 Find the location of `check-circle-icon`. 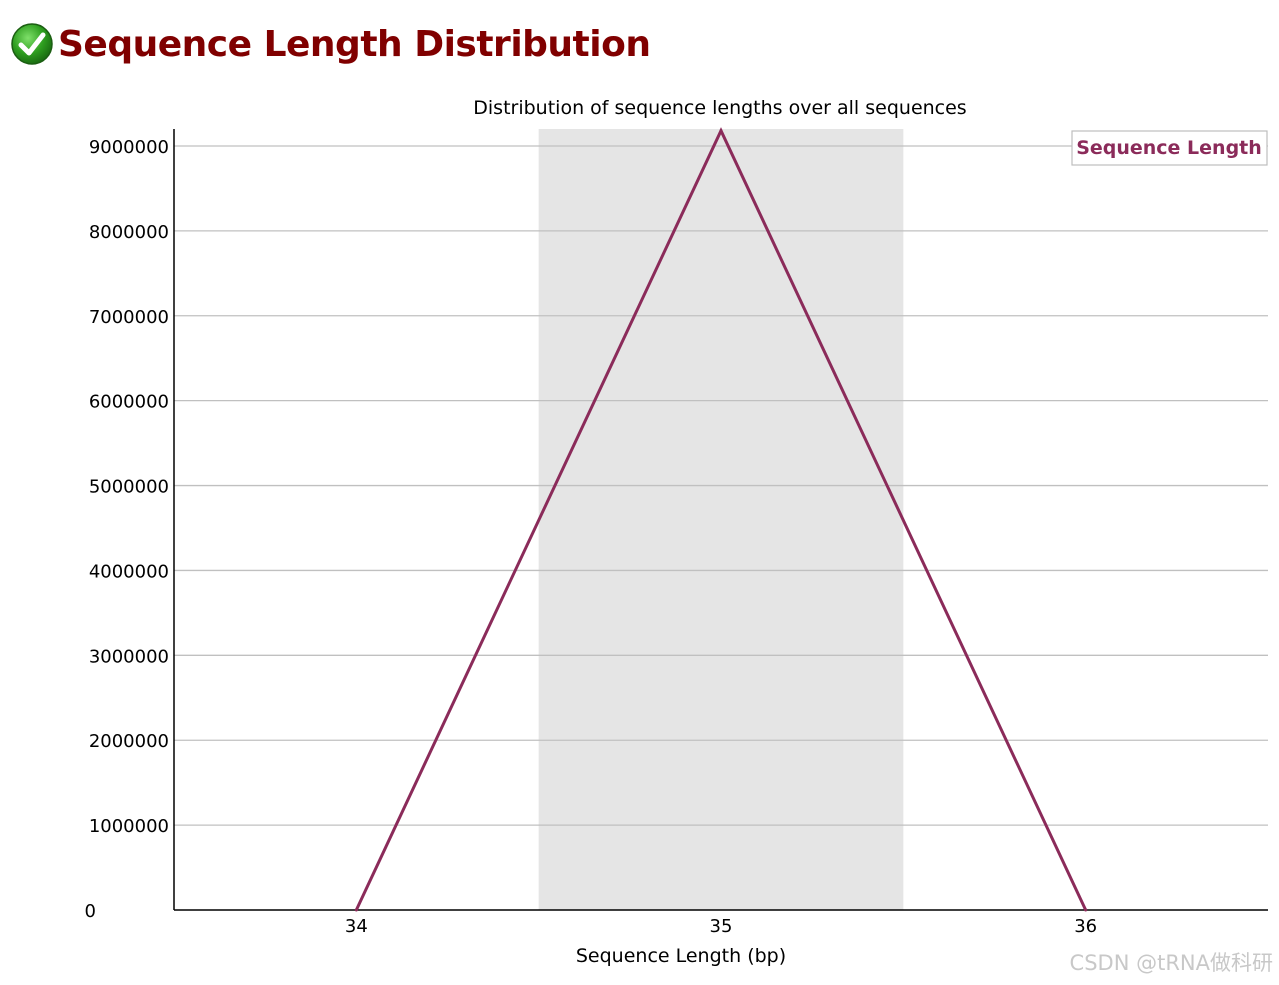

check-circle-icon is located at coordinates (32, 44).